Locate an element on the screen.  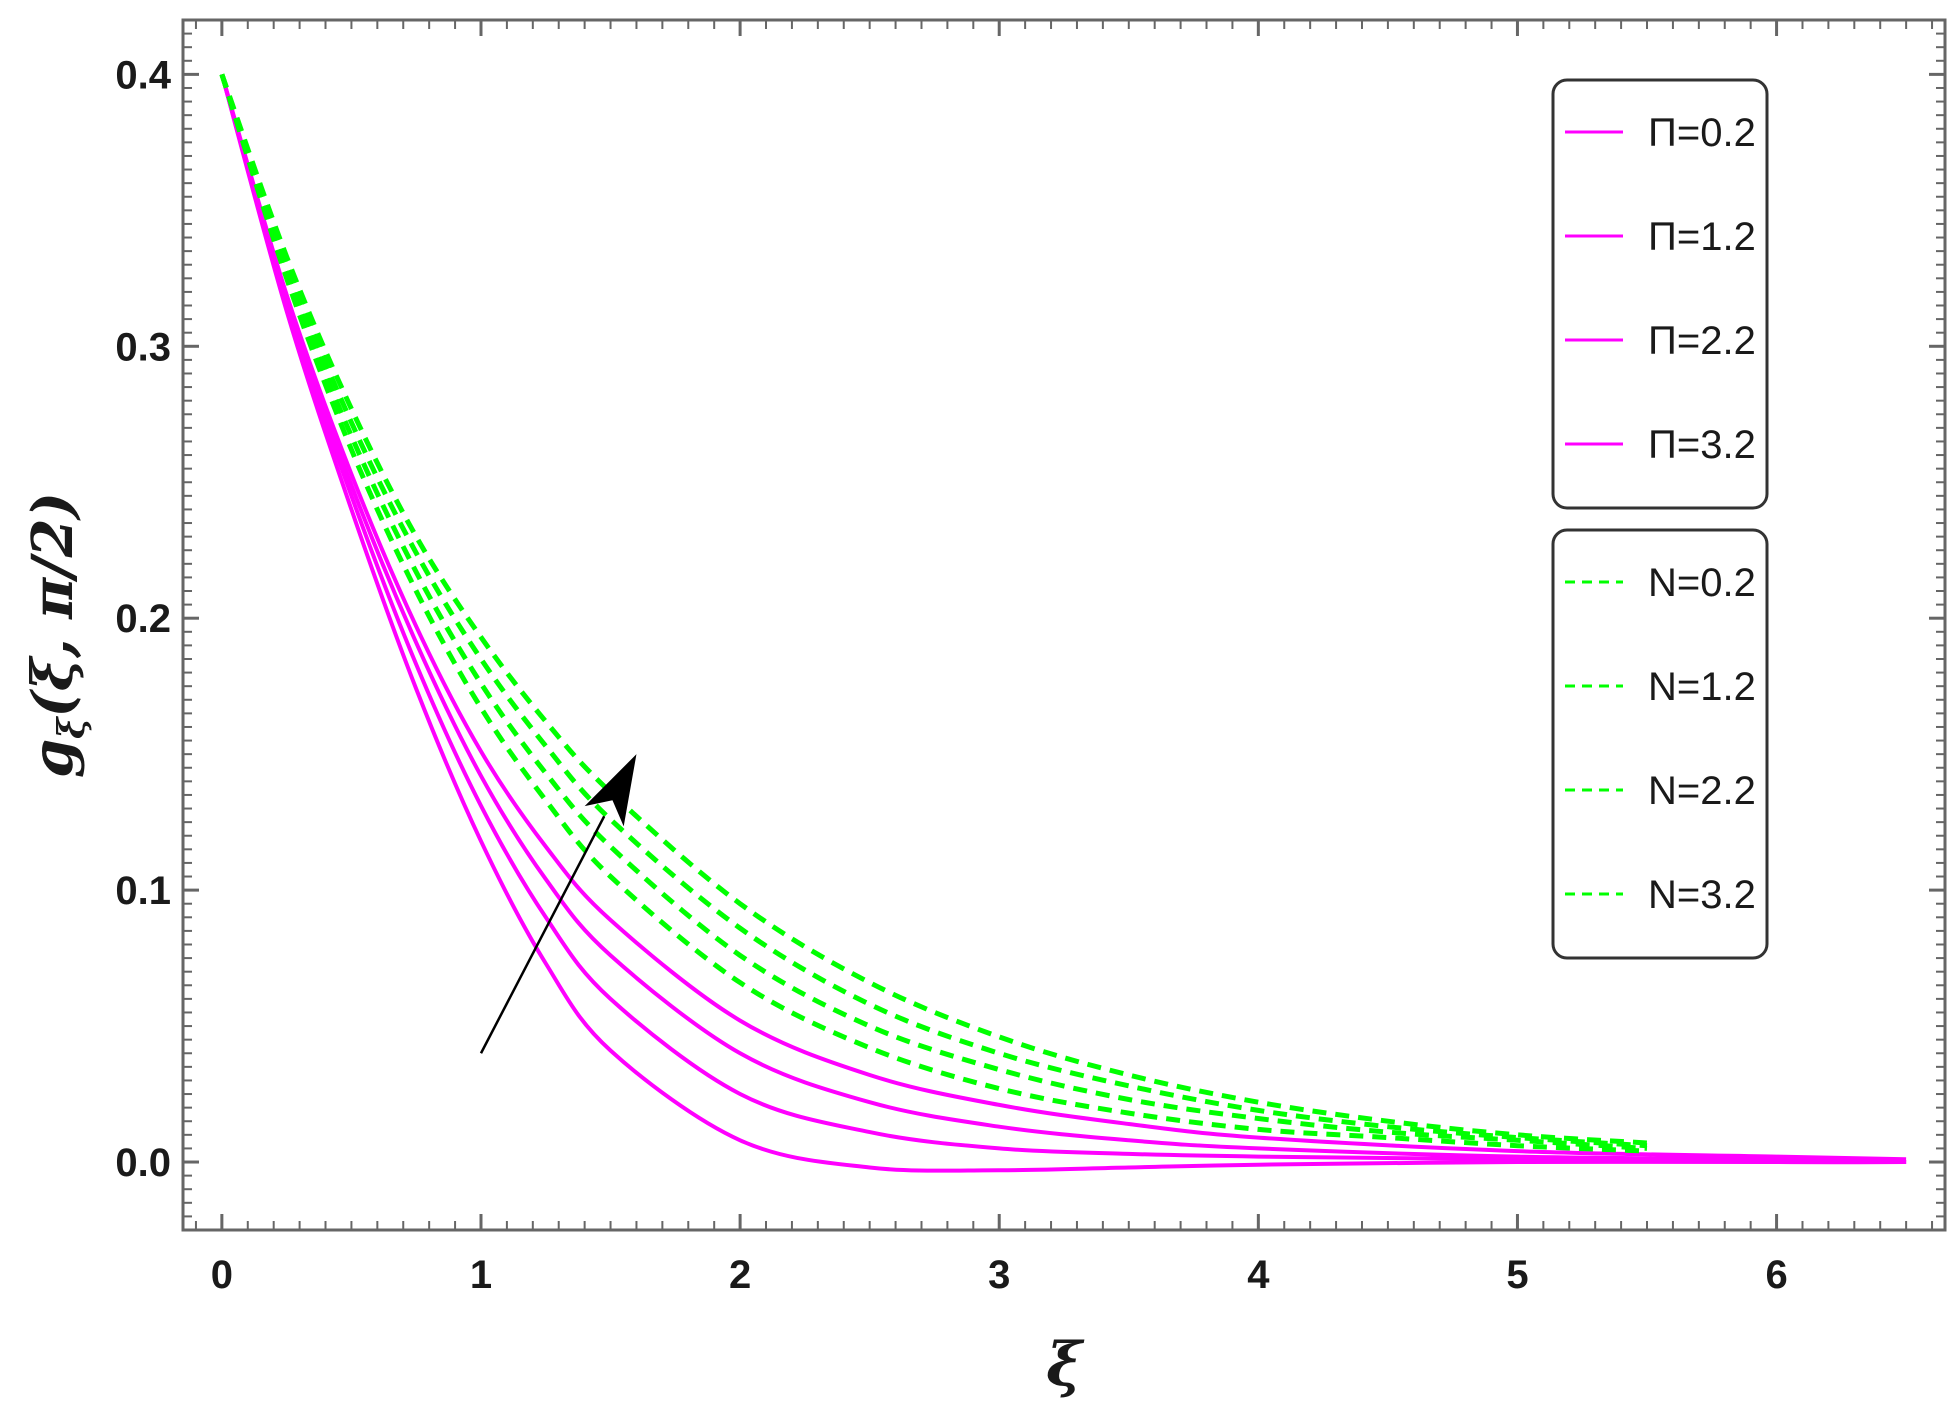
legend-box-pi is located at coordinates (1660, 294).